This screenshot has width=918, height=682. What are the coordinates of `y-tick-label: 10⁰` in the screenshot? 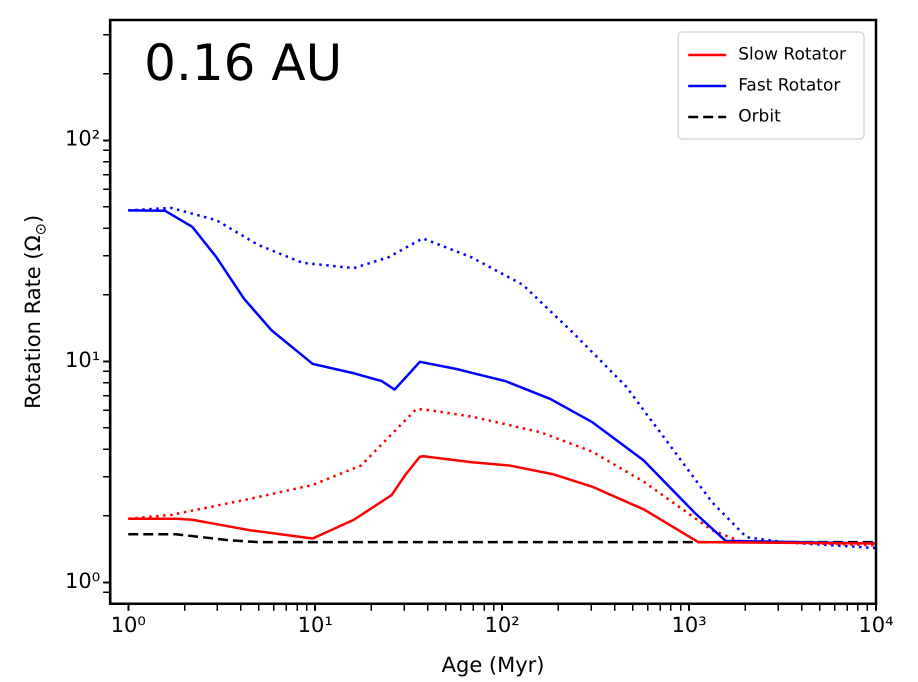 It's located at (82, 580).